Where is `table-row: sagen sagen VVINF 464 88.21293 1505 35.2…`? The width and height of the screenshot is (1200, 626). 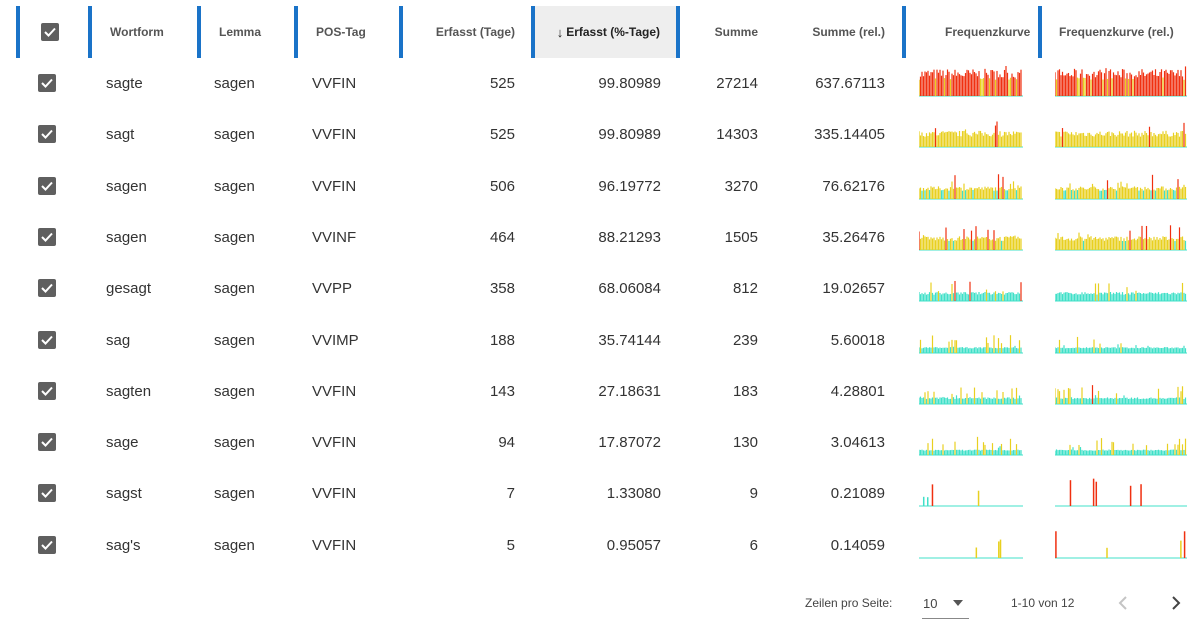
table-row: sagen sagen VVINF 464 88.21293 1505 35.2… is located at coordinates (600, 237).